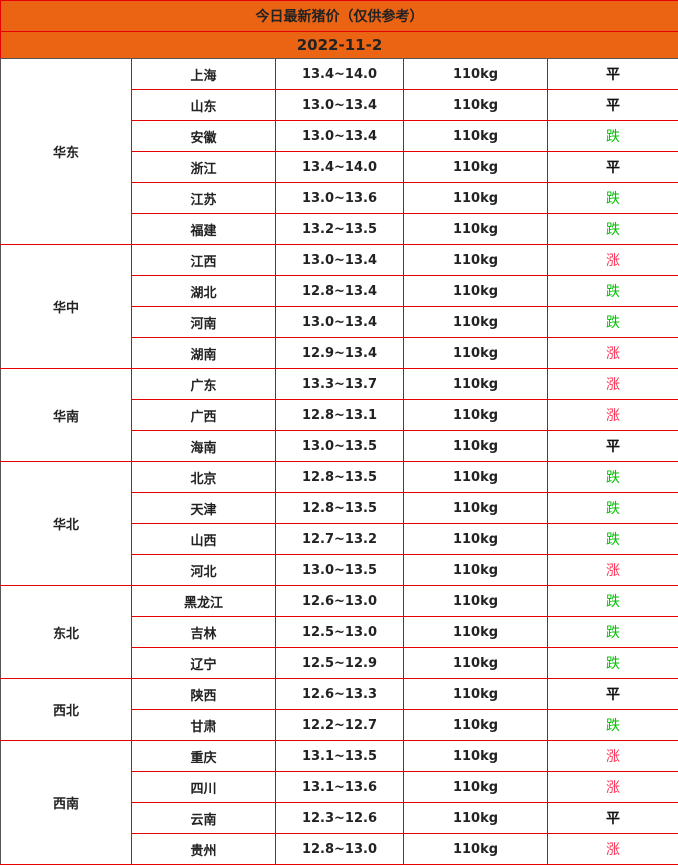 The height and width of the screenshot is (866, 678). I want to click on price-cell: 12.9~13.4, so click(339, 353).